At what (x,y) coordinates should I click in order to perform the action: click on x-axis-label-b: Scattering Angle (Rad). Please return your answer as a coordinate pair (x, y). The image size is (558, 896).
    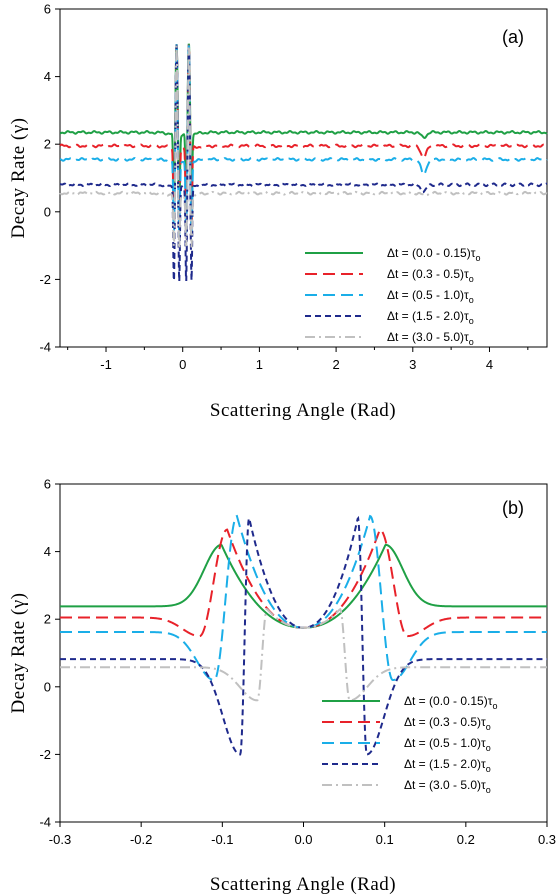
    Looking at the image, I should click on (303, 884).